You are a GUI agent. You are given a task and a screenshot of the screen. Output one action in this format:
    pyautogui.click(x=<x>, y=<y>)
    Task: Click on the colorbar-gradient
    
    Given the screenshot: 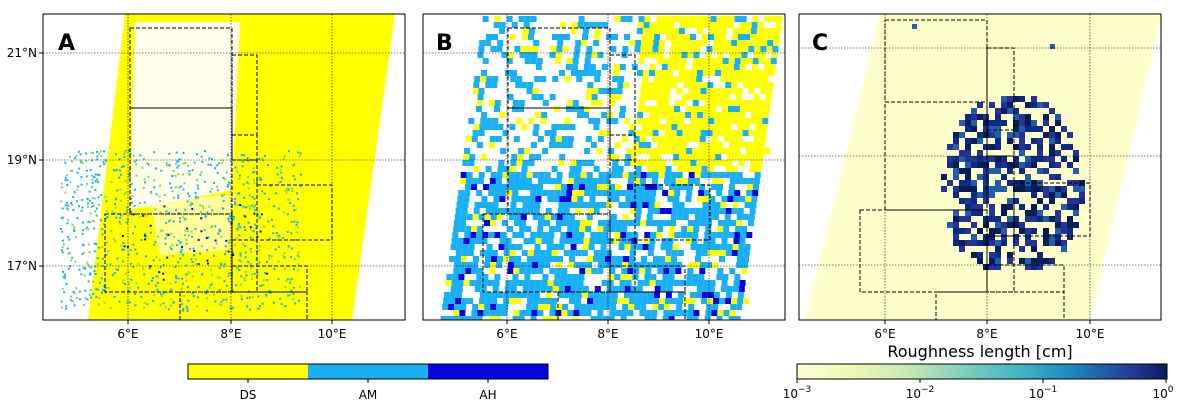 What is the action you would take?
    pyautogui.click(x=982, y=371)
    